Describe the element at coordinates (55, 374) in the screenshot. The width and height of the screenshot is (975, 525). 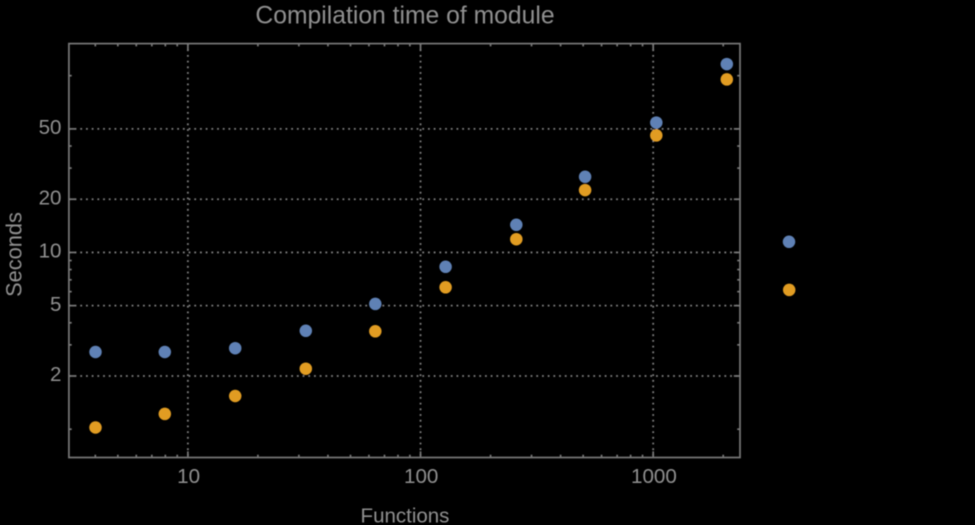
I see `svg-text: 2` at that location.